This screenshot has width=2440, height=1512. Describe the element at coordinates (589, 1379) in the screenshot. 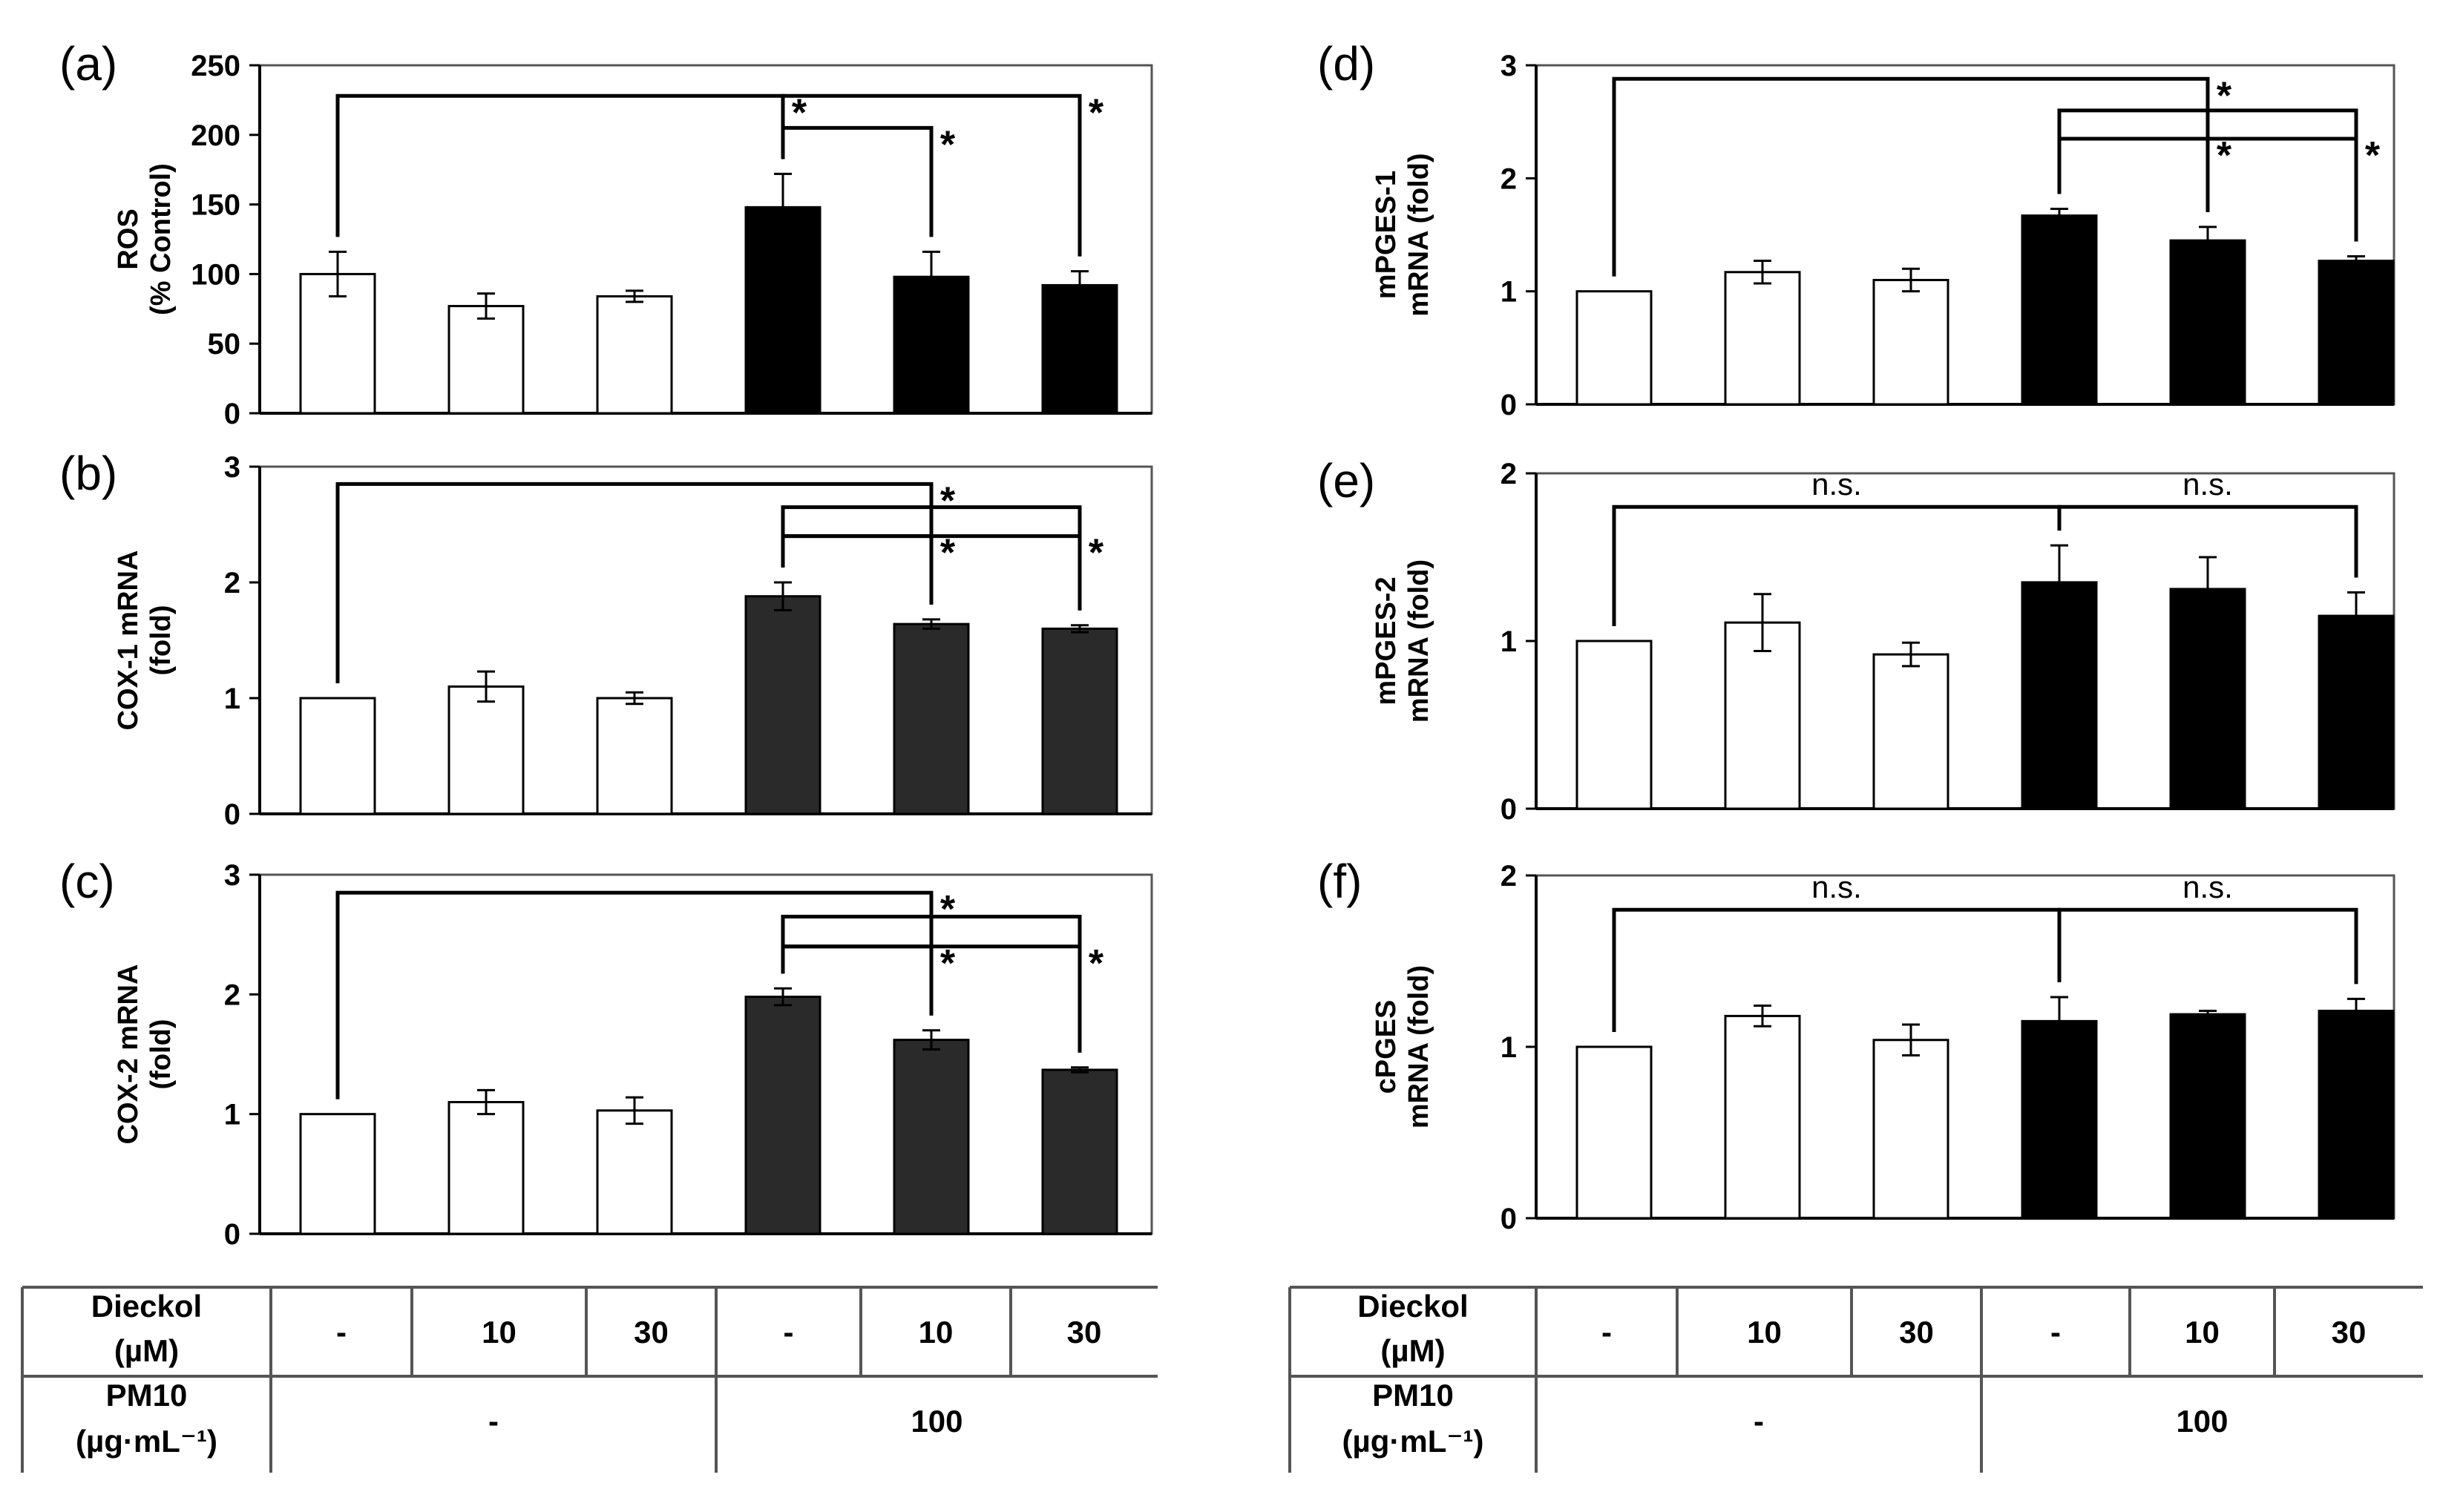

I see `treatment-table-left: Dieckol (µM) PM10 (µg·mL⁻¹) - 10 30 - 10 30 - 100` at that location.